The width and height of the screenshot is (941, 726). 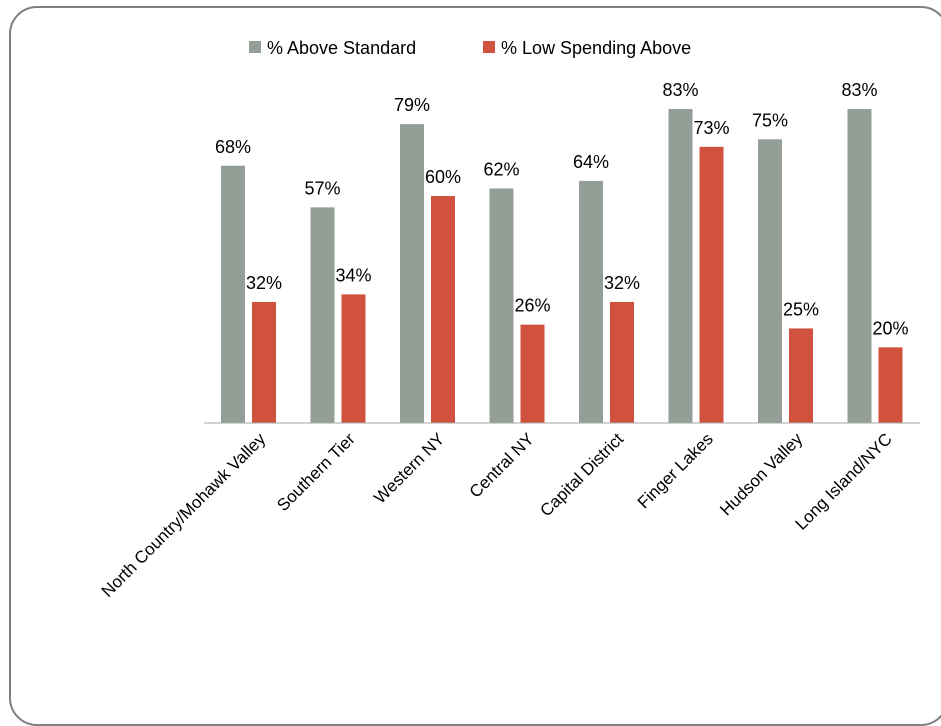 What do you see at coordinates (801, 309) in the screenshot?
I see `data-label-low-spending-6: 25%` at bounding box center [801, 309].